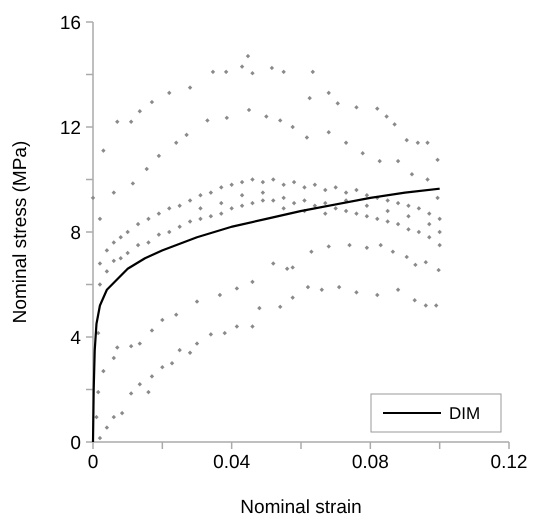 This screenshot has width=533, height=519. What do you see at coordinates (75, 443) in the screenshot?
I see `y-tick-label: 0` at bounding box center [75, 443].